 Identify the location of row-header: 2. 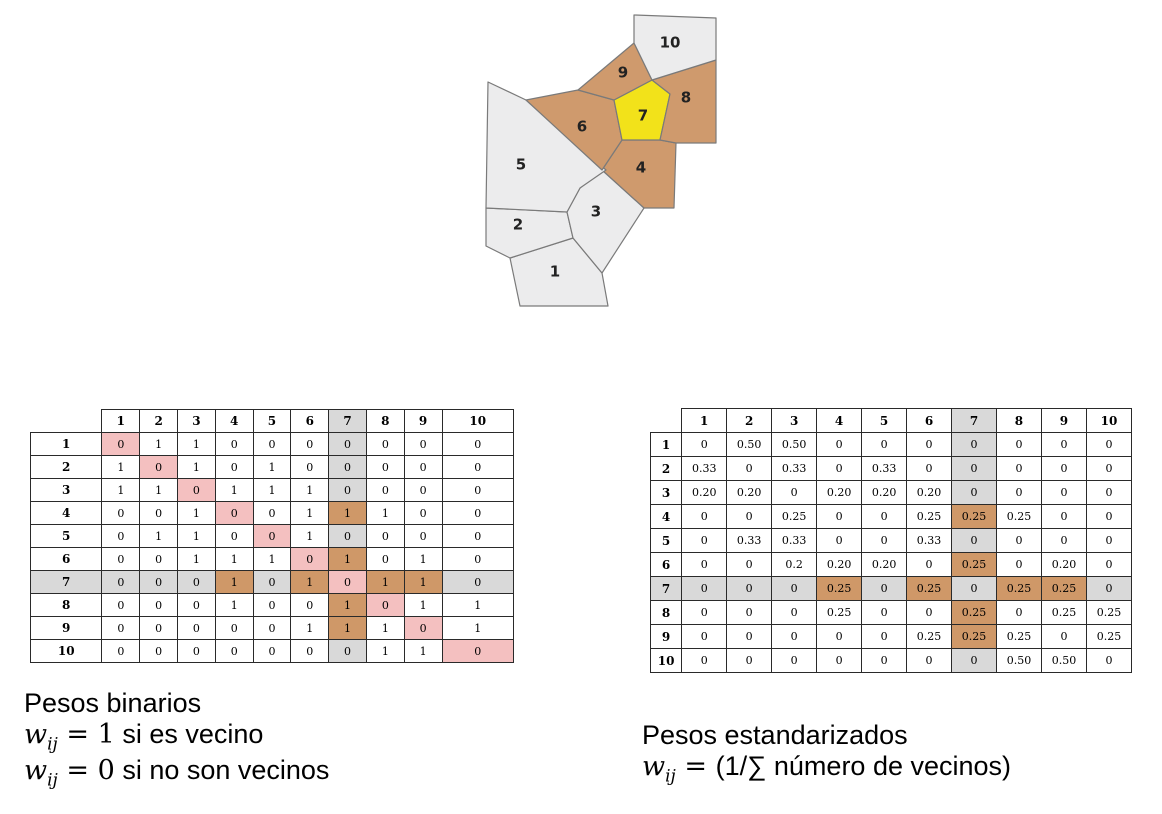
(66, 467).